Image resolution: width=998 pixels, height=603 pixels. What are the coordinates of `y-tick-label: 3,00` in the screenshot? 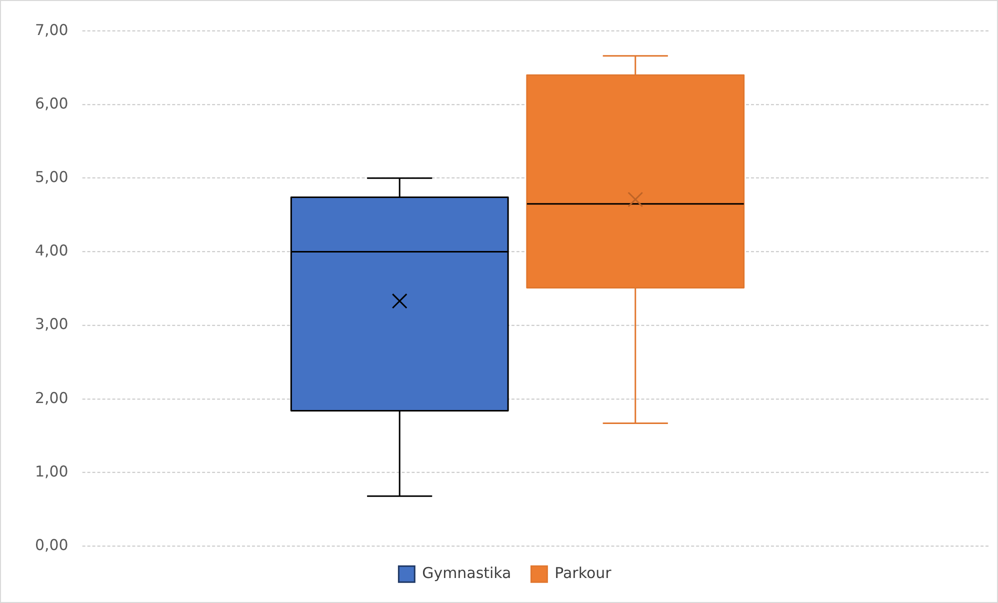 It's located at (51, 324).